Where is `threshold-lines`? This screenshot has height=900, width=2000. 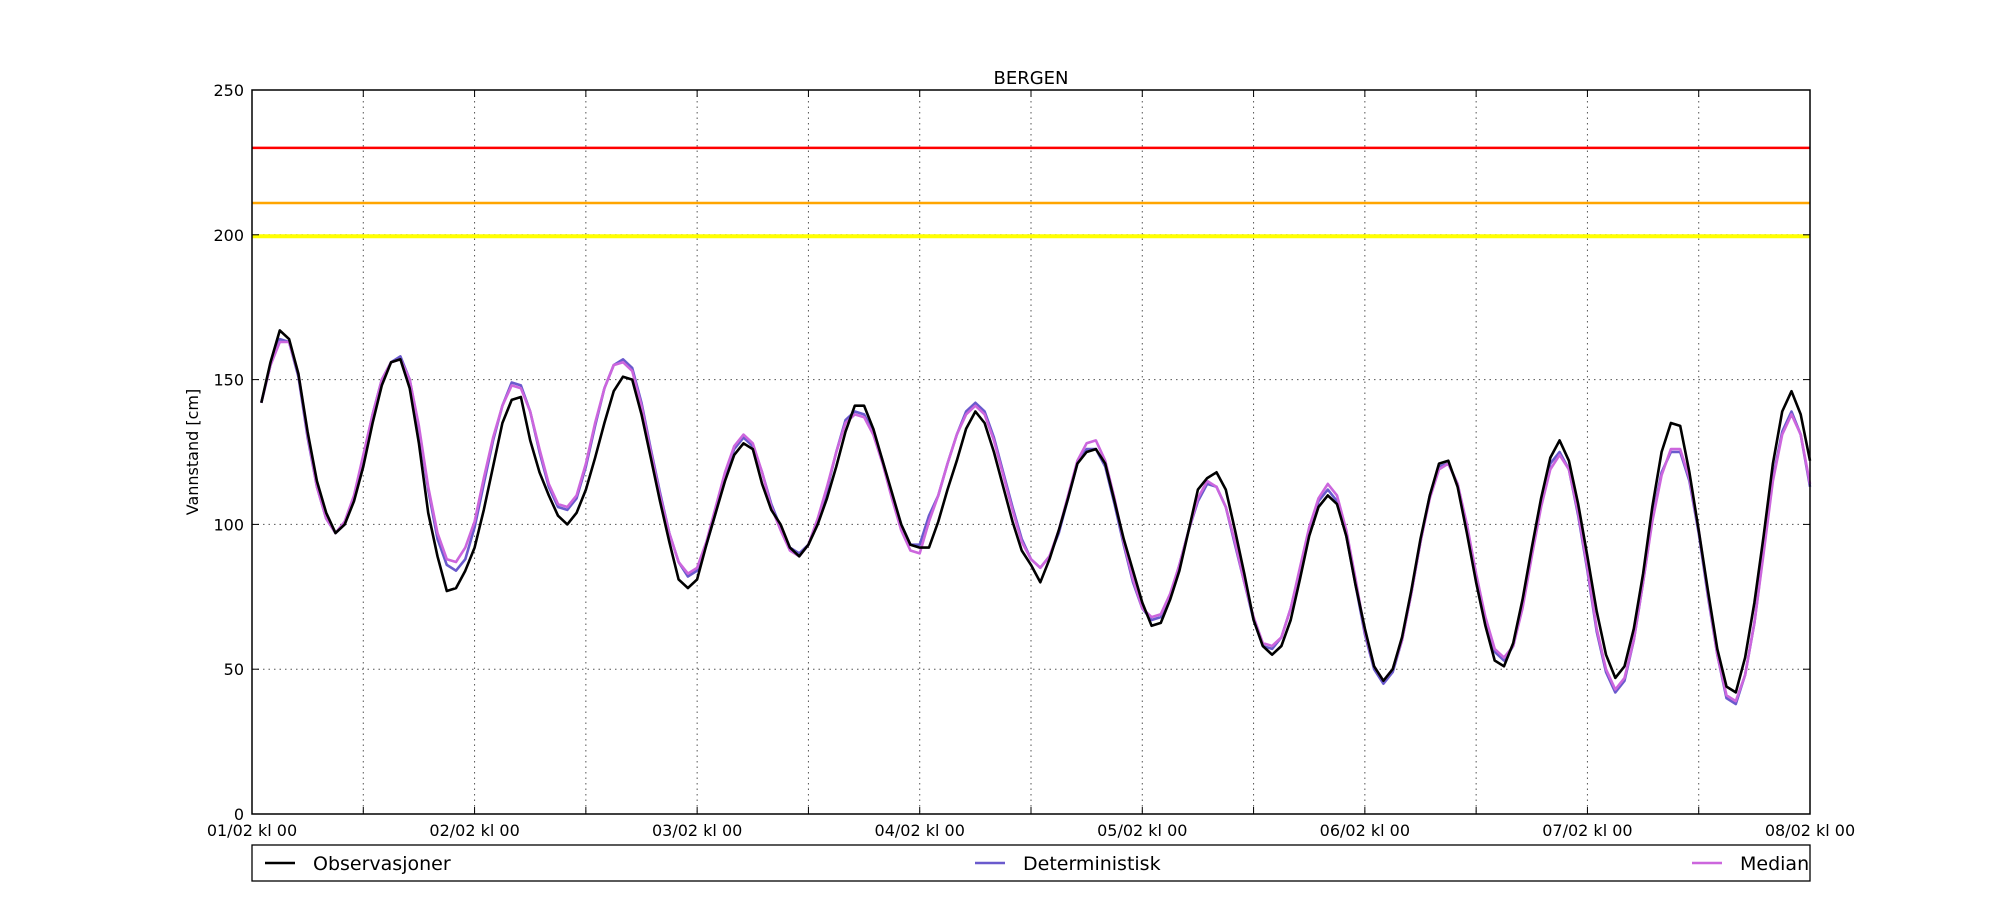
threshold-lines is located at coordinates (1031, 192).